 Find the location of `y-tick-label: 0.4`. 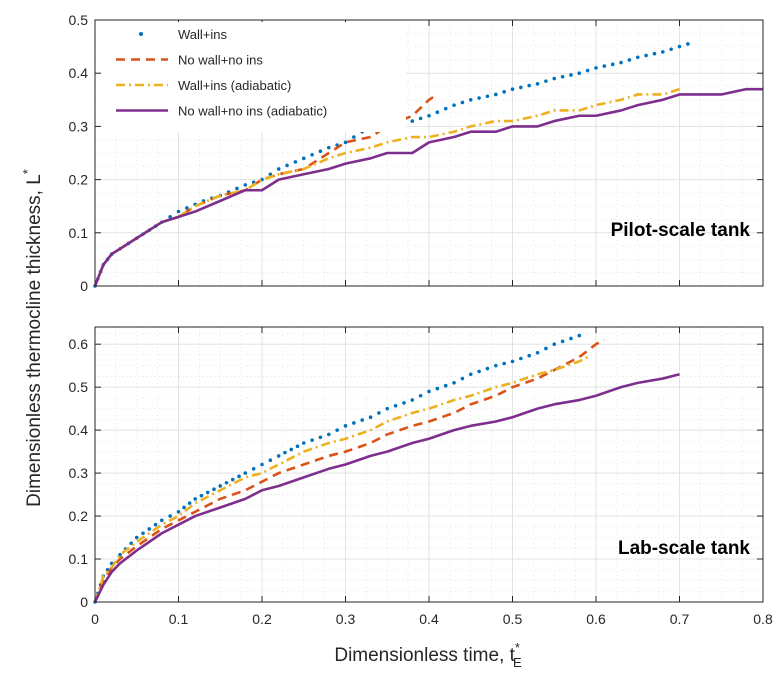

y-tick-label: 0.4 is located at coordinates (79, 430).